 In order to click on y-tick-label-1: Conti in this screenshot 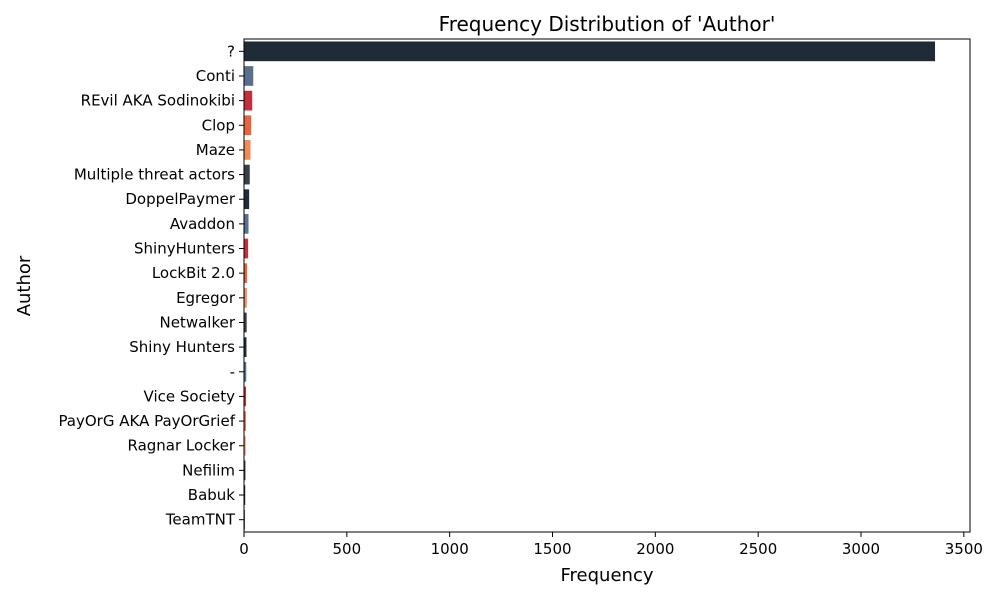, I will do `click(215, 76)`.